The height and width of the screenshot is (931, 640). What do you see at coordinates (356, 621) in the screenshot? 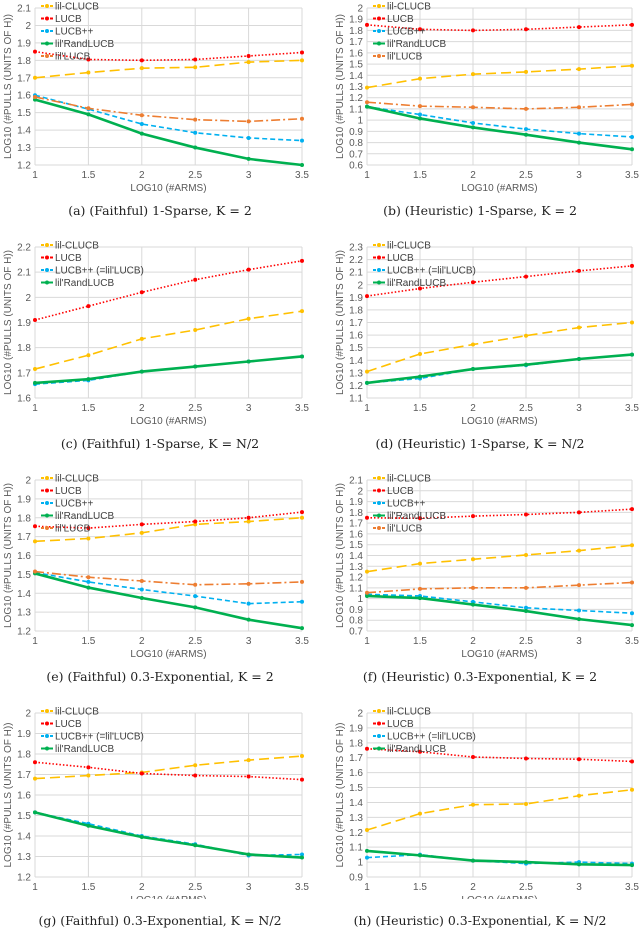
I see `y-tick-label: 0.8` at bounding box center [356, 621].